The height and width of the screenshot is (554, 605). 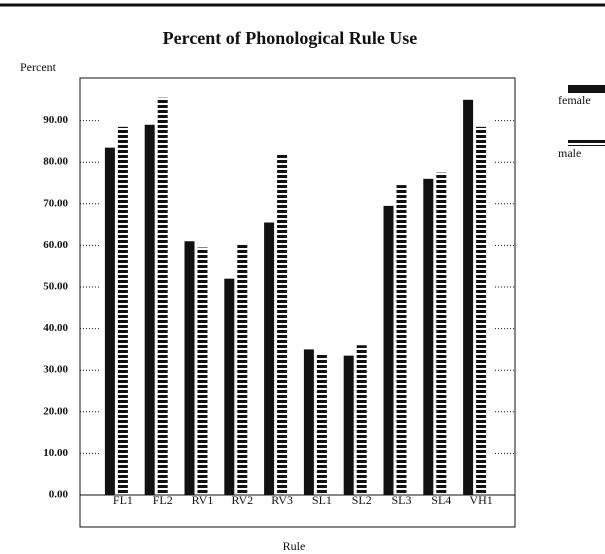 What do you see at coordinates (282, 500) in the screenshot?
I see `x-tick-label: RV3` at bounding box center [282, 500].